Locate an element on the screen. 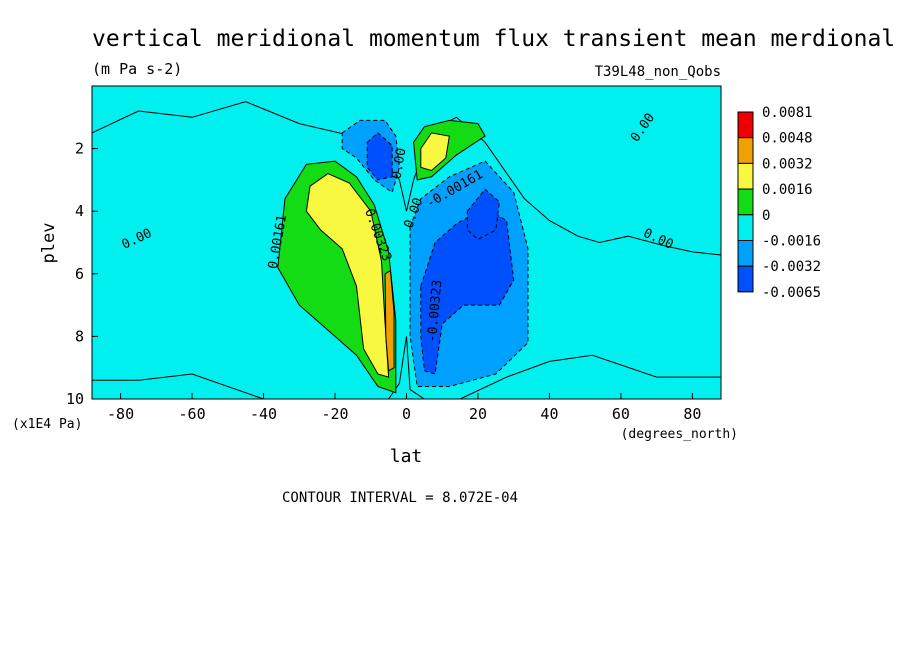 The width and height of the screenshot is (904, 654). colorbar-label: 0.0081 is located at coordinates (787, 113).